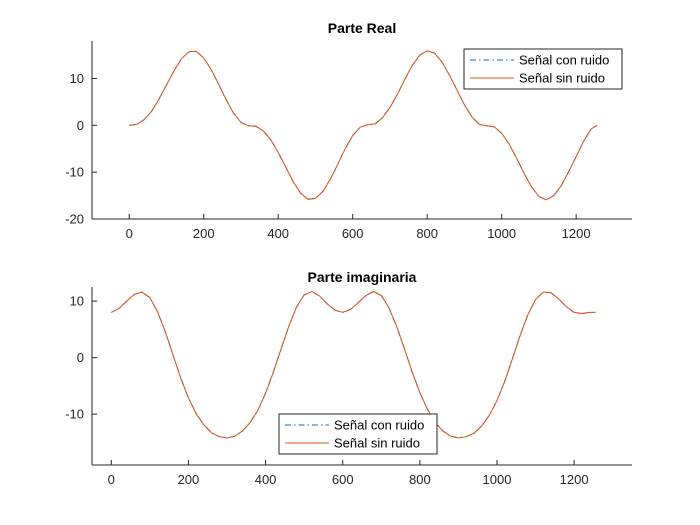  I want to click on y-tick-label: -20, so click(74, 219).